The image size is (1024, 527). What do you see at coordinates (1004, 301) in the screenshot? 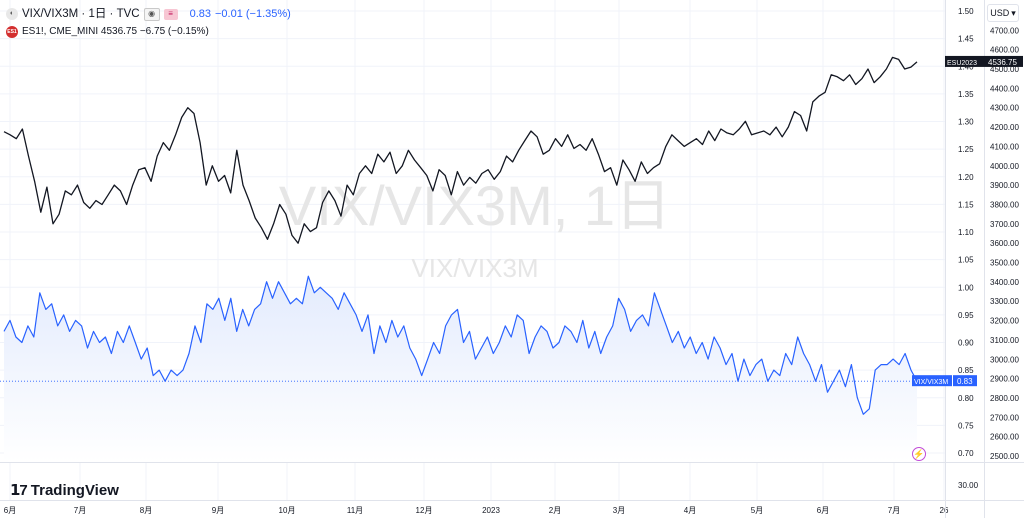
I see `es-tick-label: 3300.00` at bounding box center [1004, 301].